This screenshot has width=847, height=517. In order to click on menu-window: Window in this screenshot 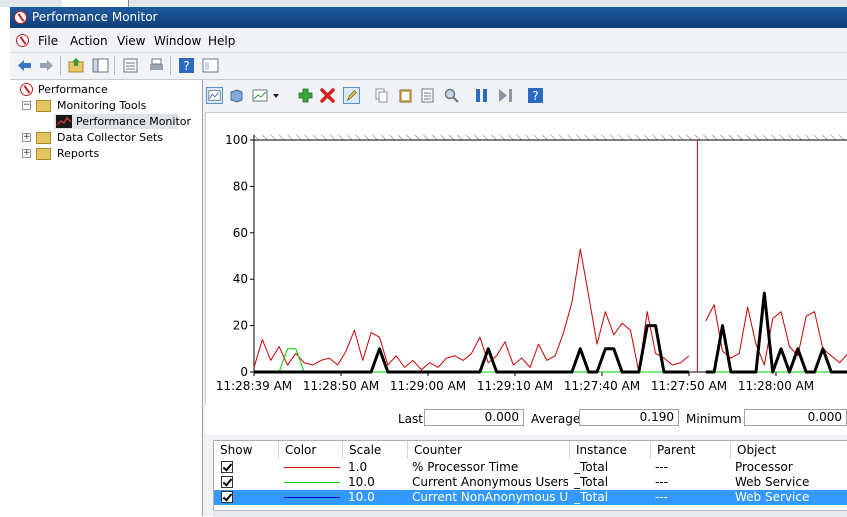, I will do `click(178, 41)`.